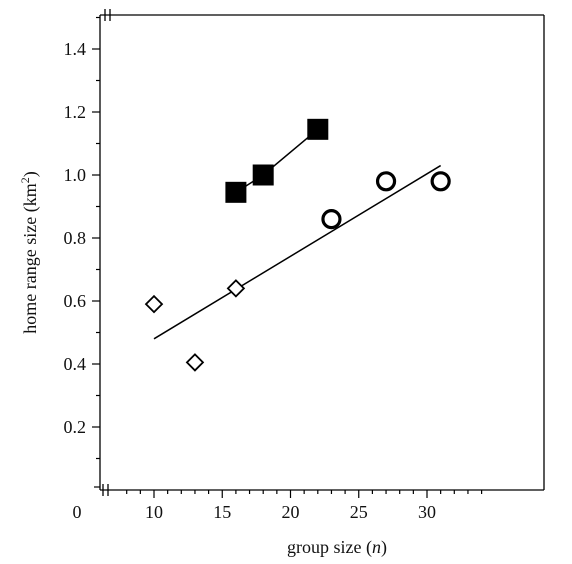  What do you see at coordinates (154, 512) in the screenshot?
I see `x-tick-label: 10` at bounding box center [154, 512].